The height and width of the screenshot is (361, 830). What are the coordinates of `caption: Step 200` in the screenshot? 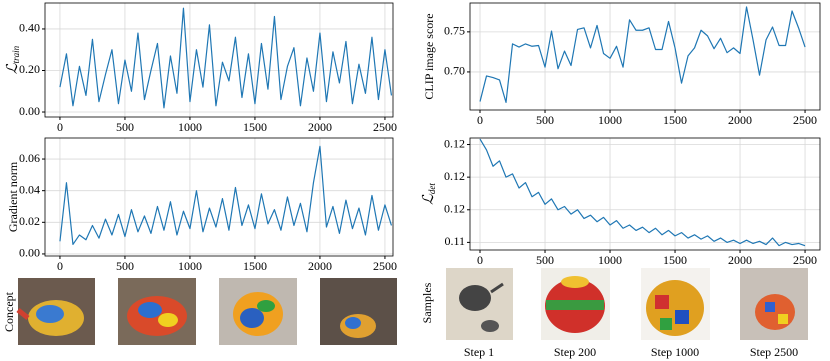 It's located at (575, 352).